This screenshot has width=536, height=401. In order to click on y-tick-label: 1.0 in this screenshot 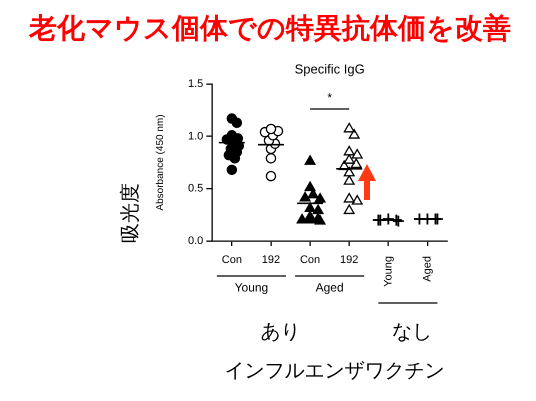, I will do `click(196, 136)`.